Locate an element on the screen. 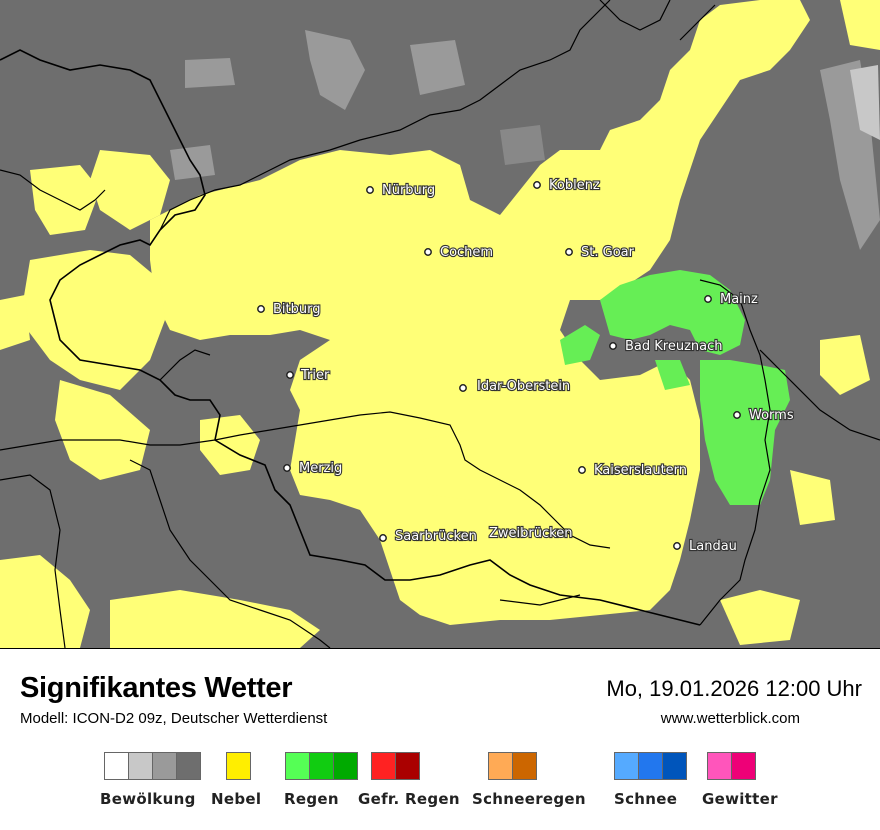  city-idar-oberstein: Idar-Oberstein is located at coordinates (515, 386).